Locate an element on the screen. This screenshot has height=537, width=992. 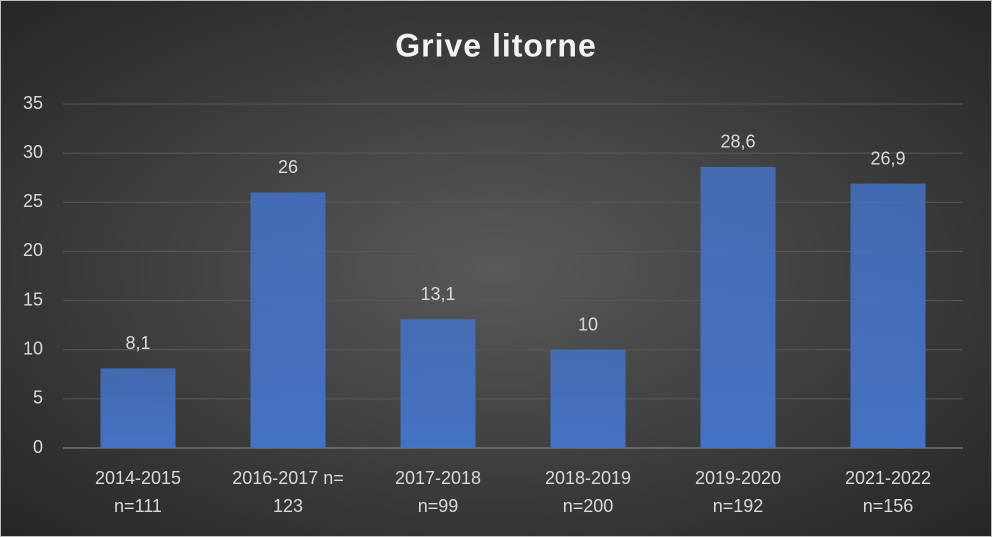
x-tick-label: 2021-2022 n=156 is located at coordinates (888, 492).